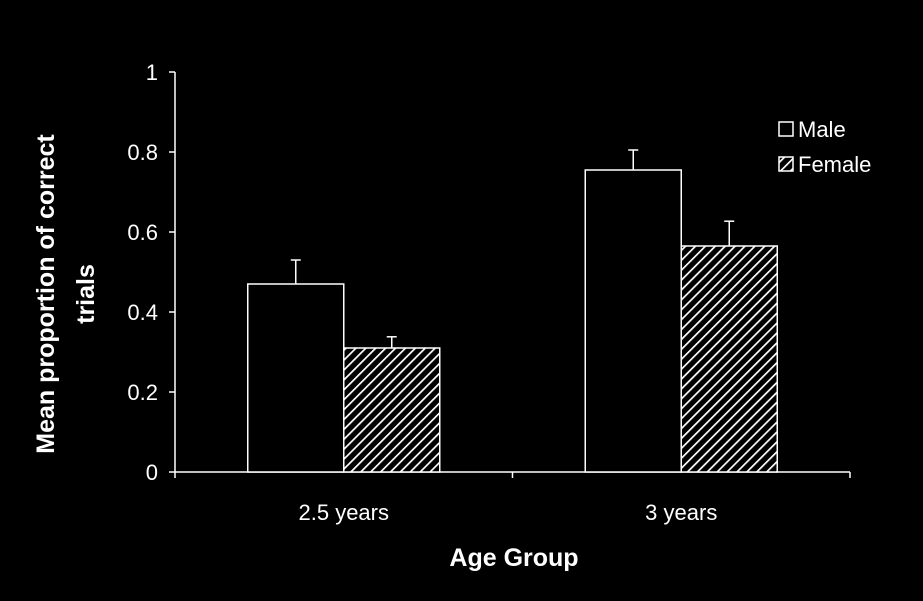  What do you see at coordinates (86, 294) in the screenshot?
I see `y-axis-title-line-2: trials` at bounding box center [86, 294].